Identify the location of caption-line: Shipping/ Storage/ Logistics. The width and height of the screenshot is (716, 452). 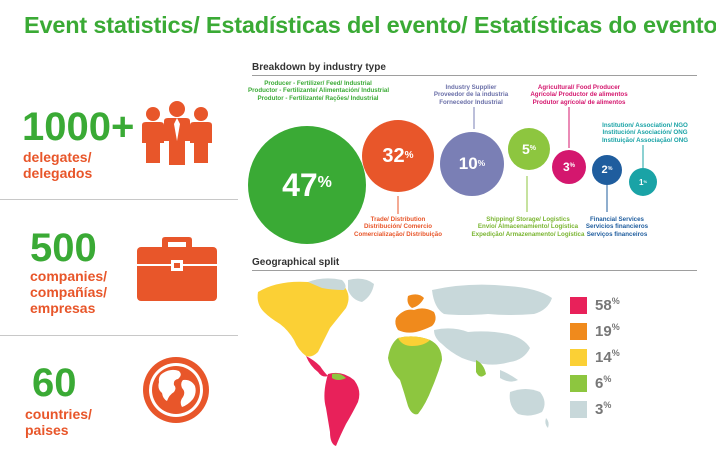
(528, 219).